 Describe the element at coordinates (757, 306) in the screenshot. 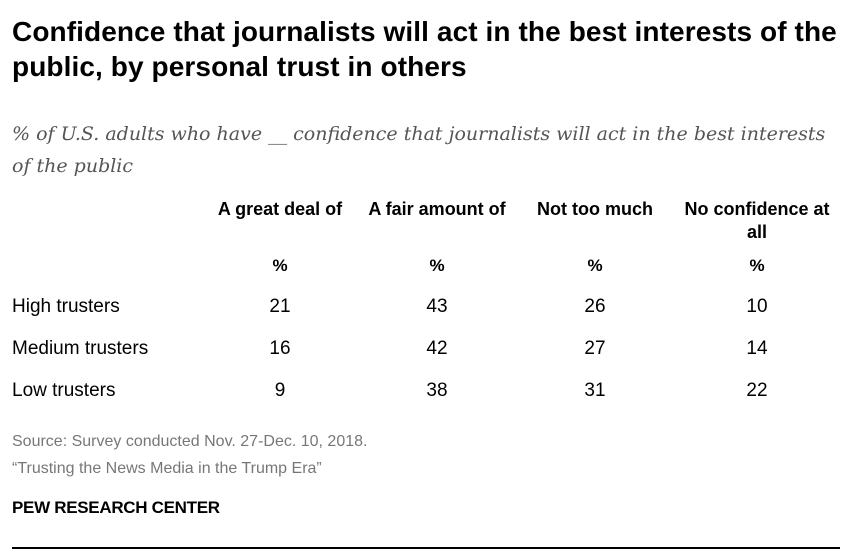

I see `table-cell: 10` at that location.